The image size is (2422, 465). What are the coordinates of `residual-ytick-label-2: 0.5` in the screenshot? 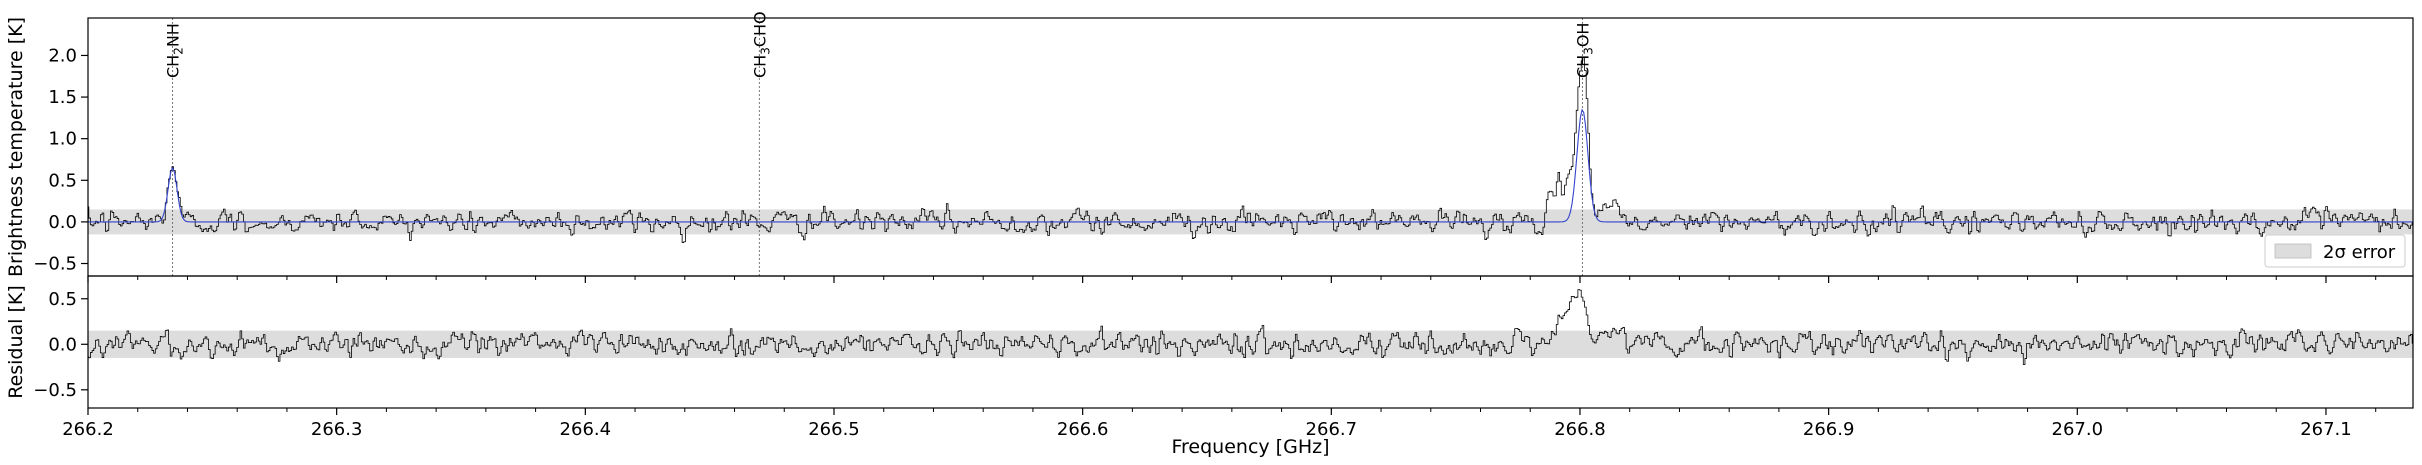 It's located at (62, 299).